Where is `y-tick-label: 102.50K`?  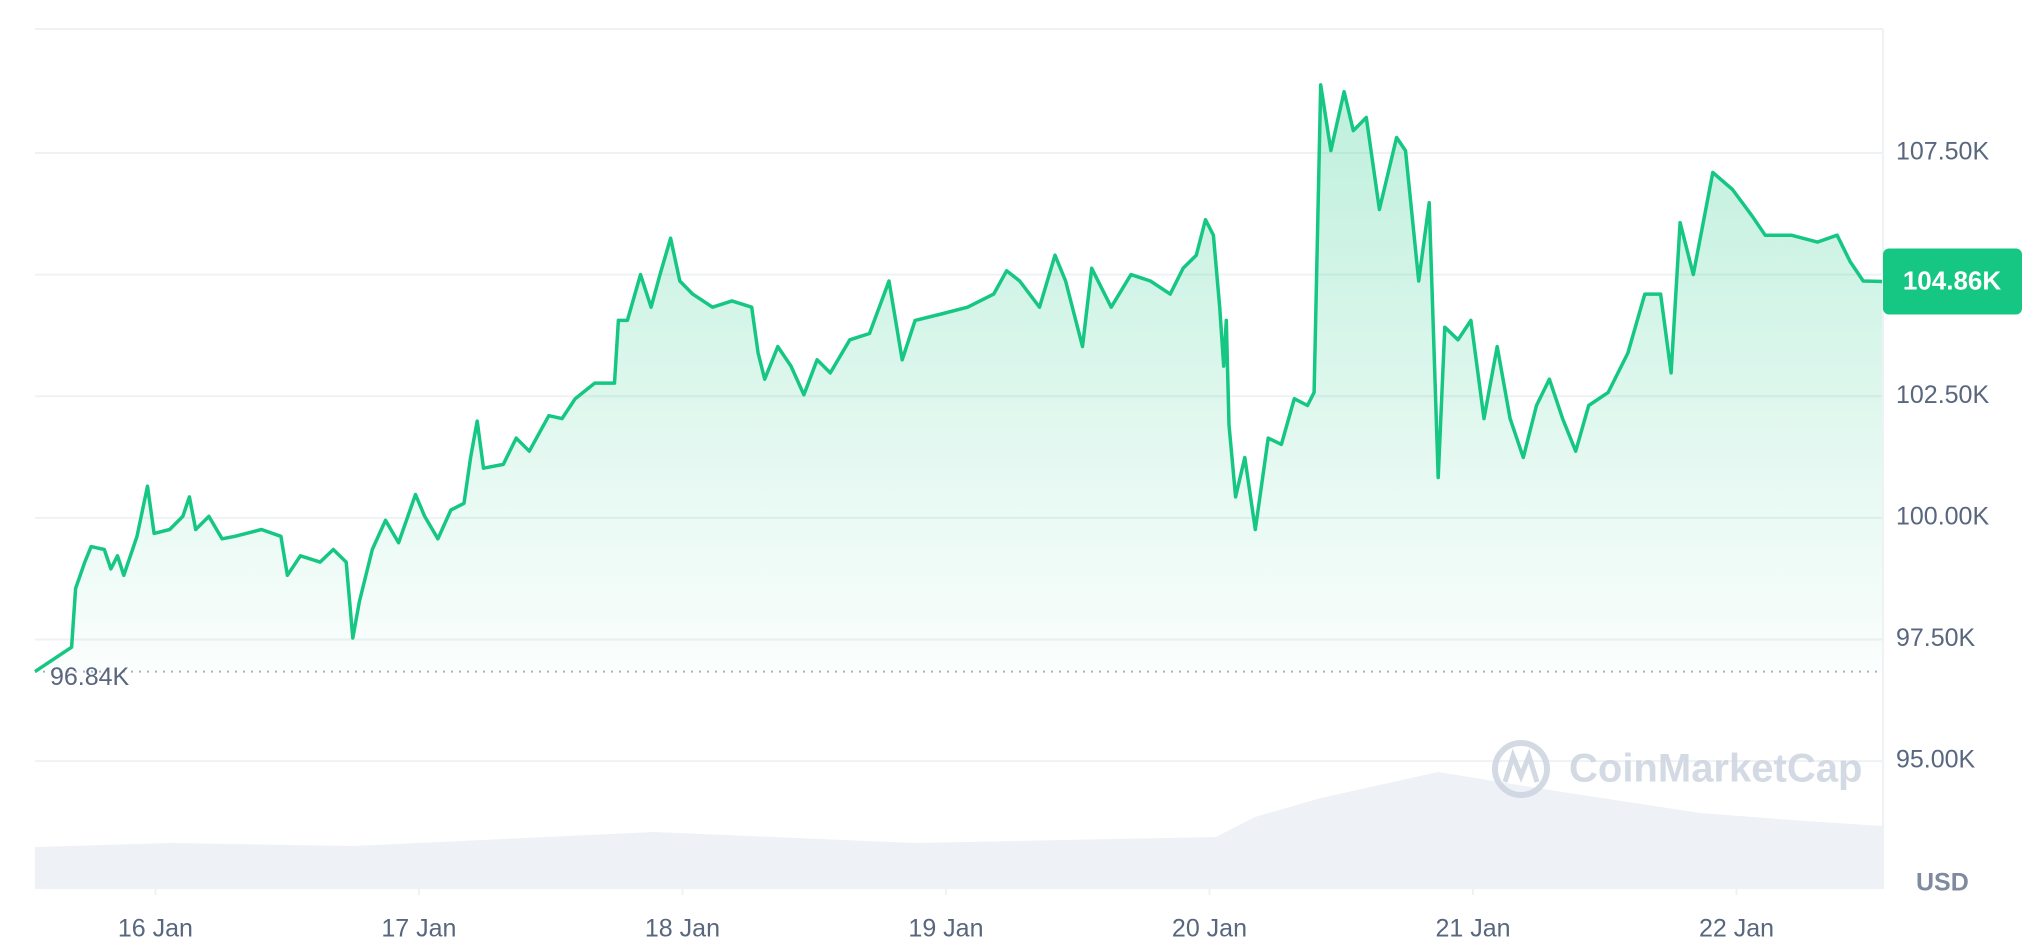
y-tick-label: 102.50K is located at coordinates (1942, 395).